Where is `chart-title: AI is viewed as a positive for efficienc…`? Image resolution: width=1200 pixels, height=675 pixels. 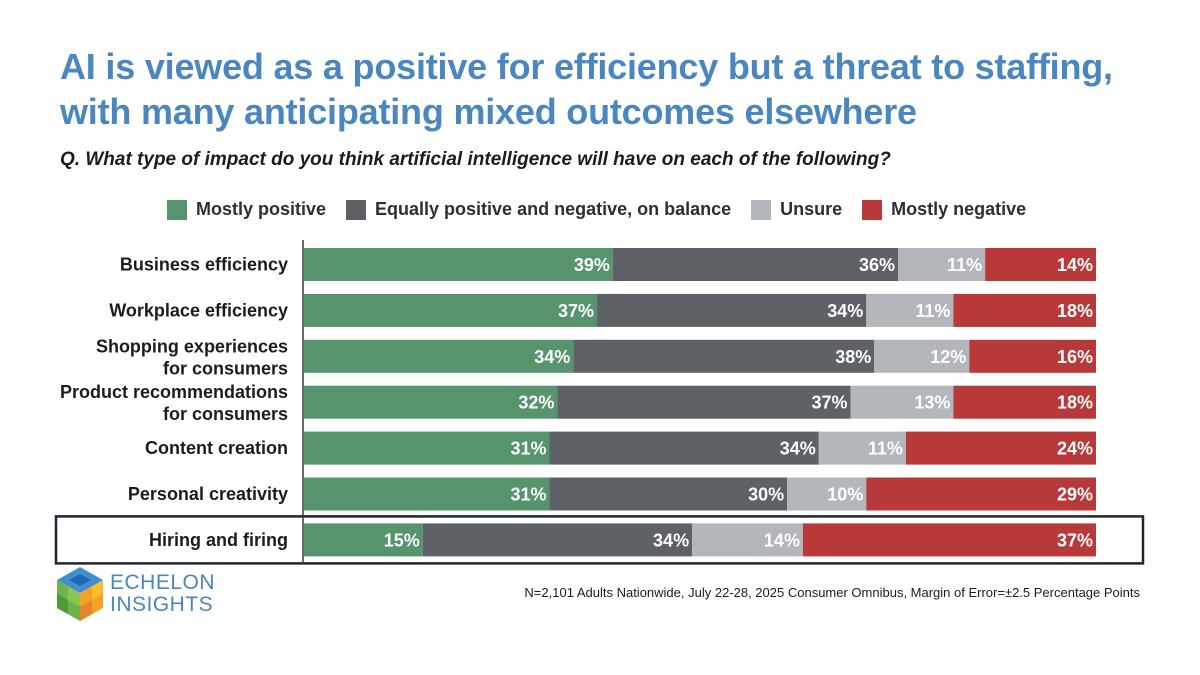 chart-title: AI is viewed as a positive for efficienc… is located at coordinates (586, 89).